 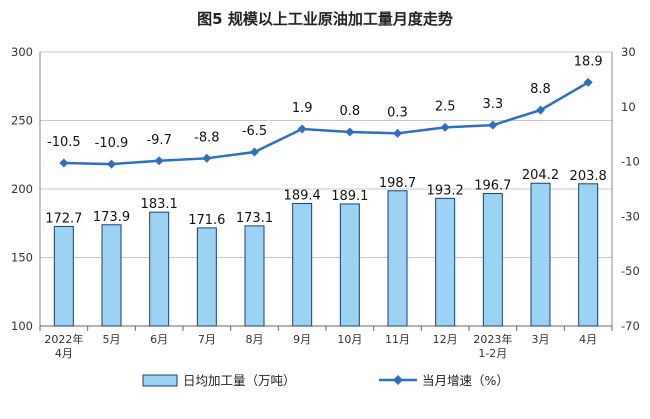 I want to click on y-left-tick-label: 200, so click(x=22, y=189).